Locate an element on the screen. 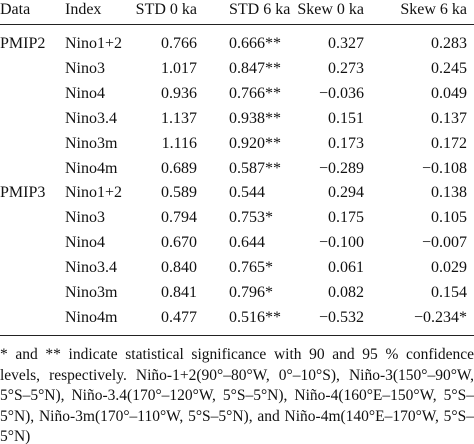  table-cell: 0.516** is located at coordinates (255, 317).